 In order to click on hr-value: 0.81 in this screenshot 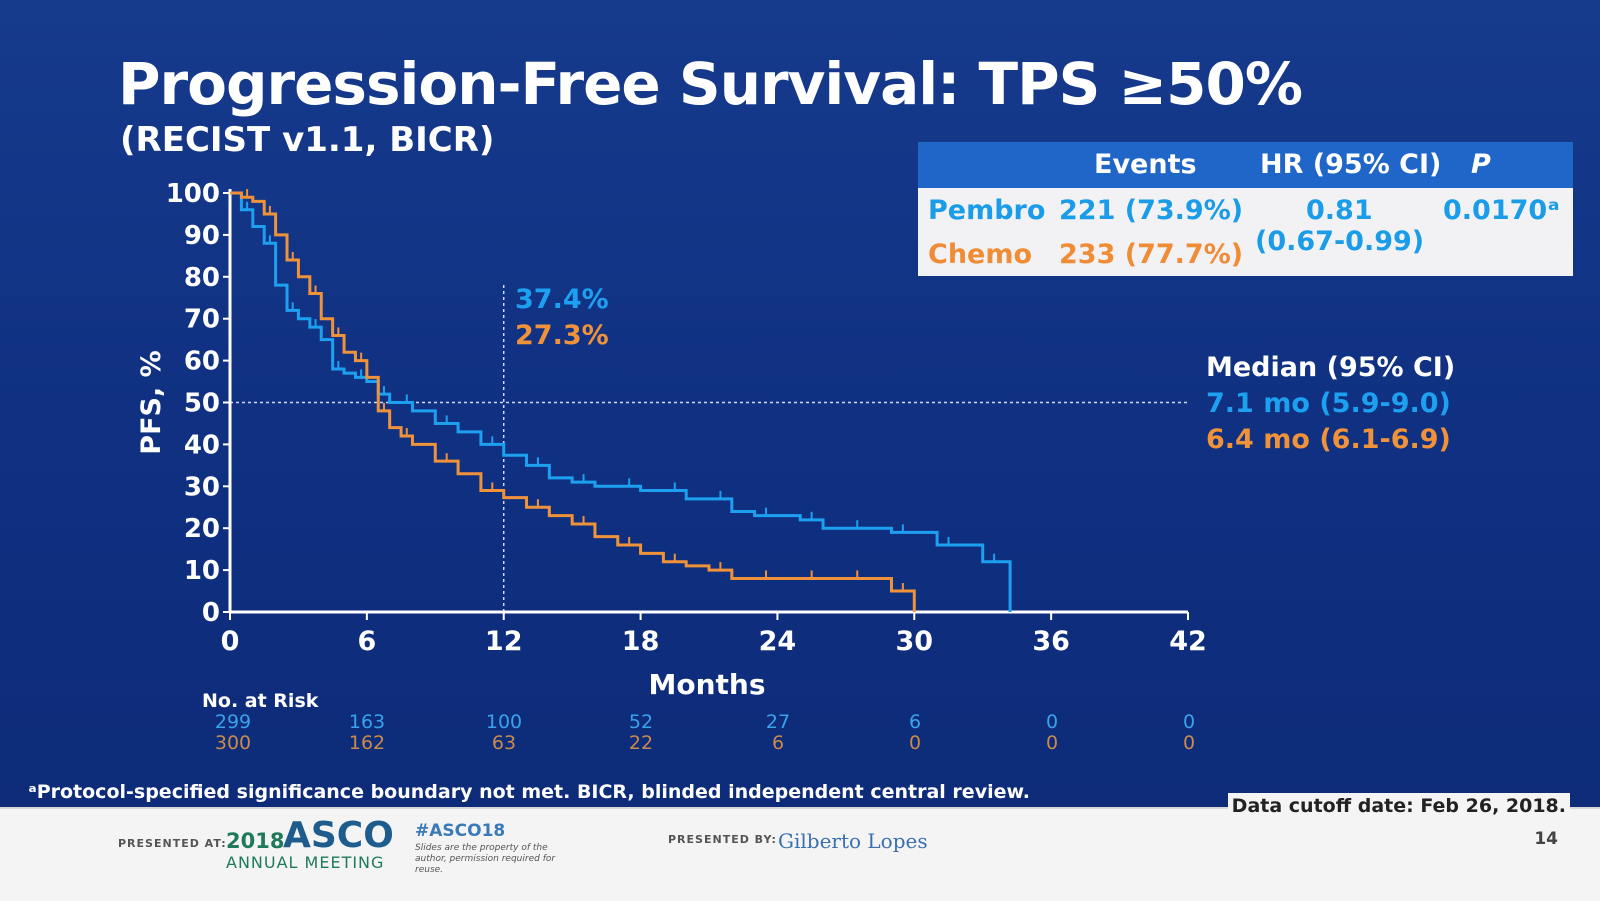, I will do `click(1339, 210)`.